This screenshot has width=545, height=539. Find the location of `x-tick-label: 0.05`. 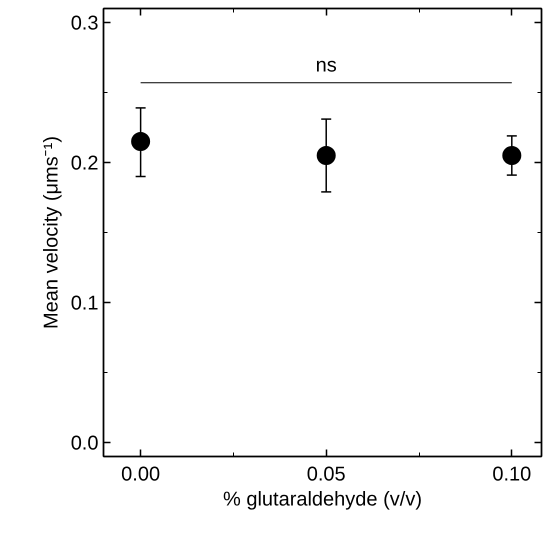

x-tick-label: 0.05 is located at coordinates (326, 475).